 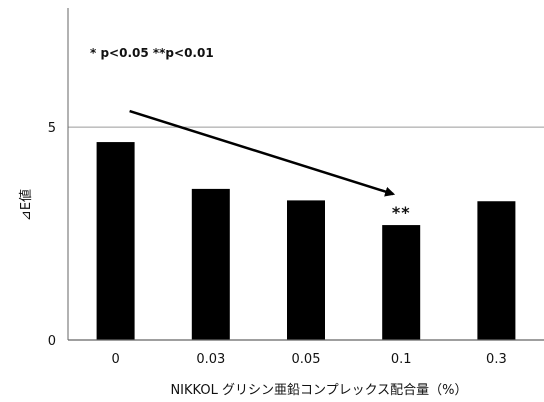 What do you see at coordinates (210, 264) in the screenshot?
I see `bar-0.03` at bounding box center [210, 264].